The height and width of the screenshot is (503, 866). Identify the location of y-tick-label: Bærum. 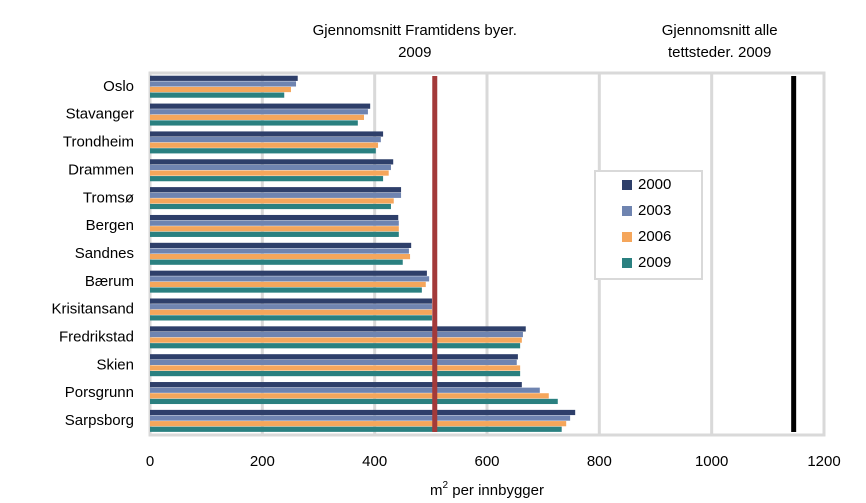
(109, 281).